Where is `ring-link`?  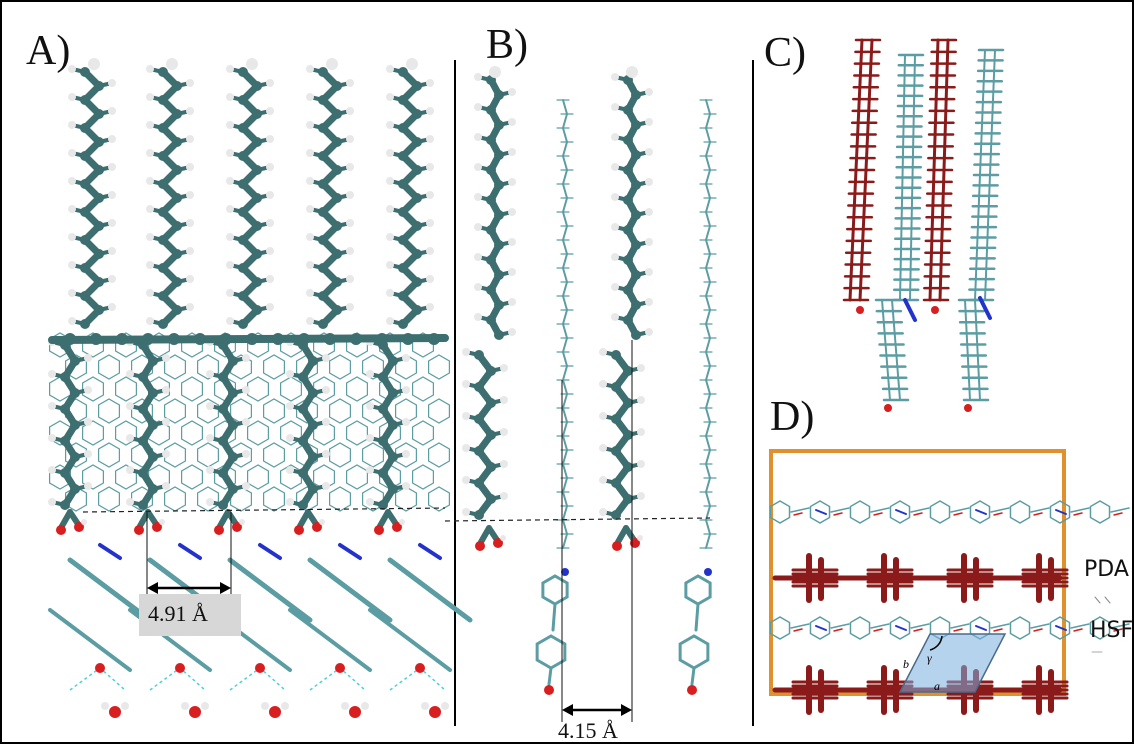
ring-link is located at coordinates (554, 617).